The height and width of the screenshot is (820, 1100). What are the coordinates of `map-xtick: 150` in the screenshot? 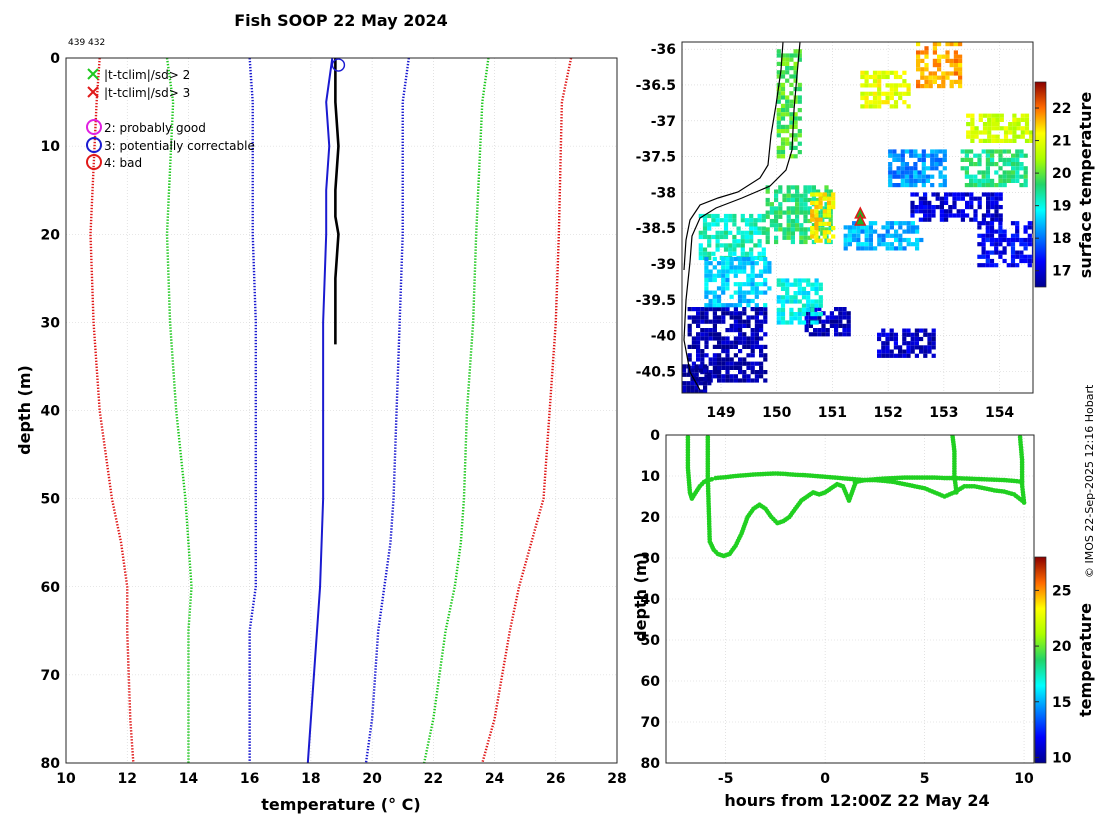 It's located at (776, 413).